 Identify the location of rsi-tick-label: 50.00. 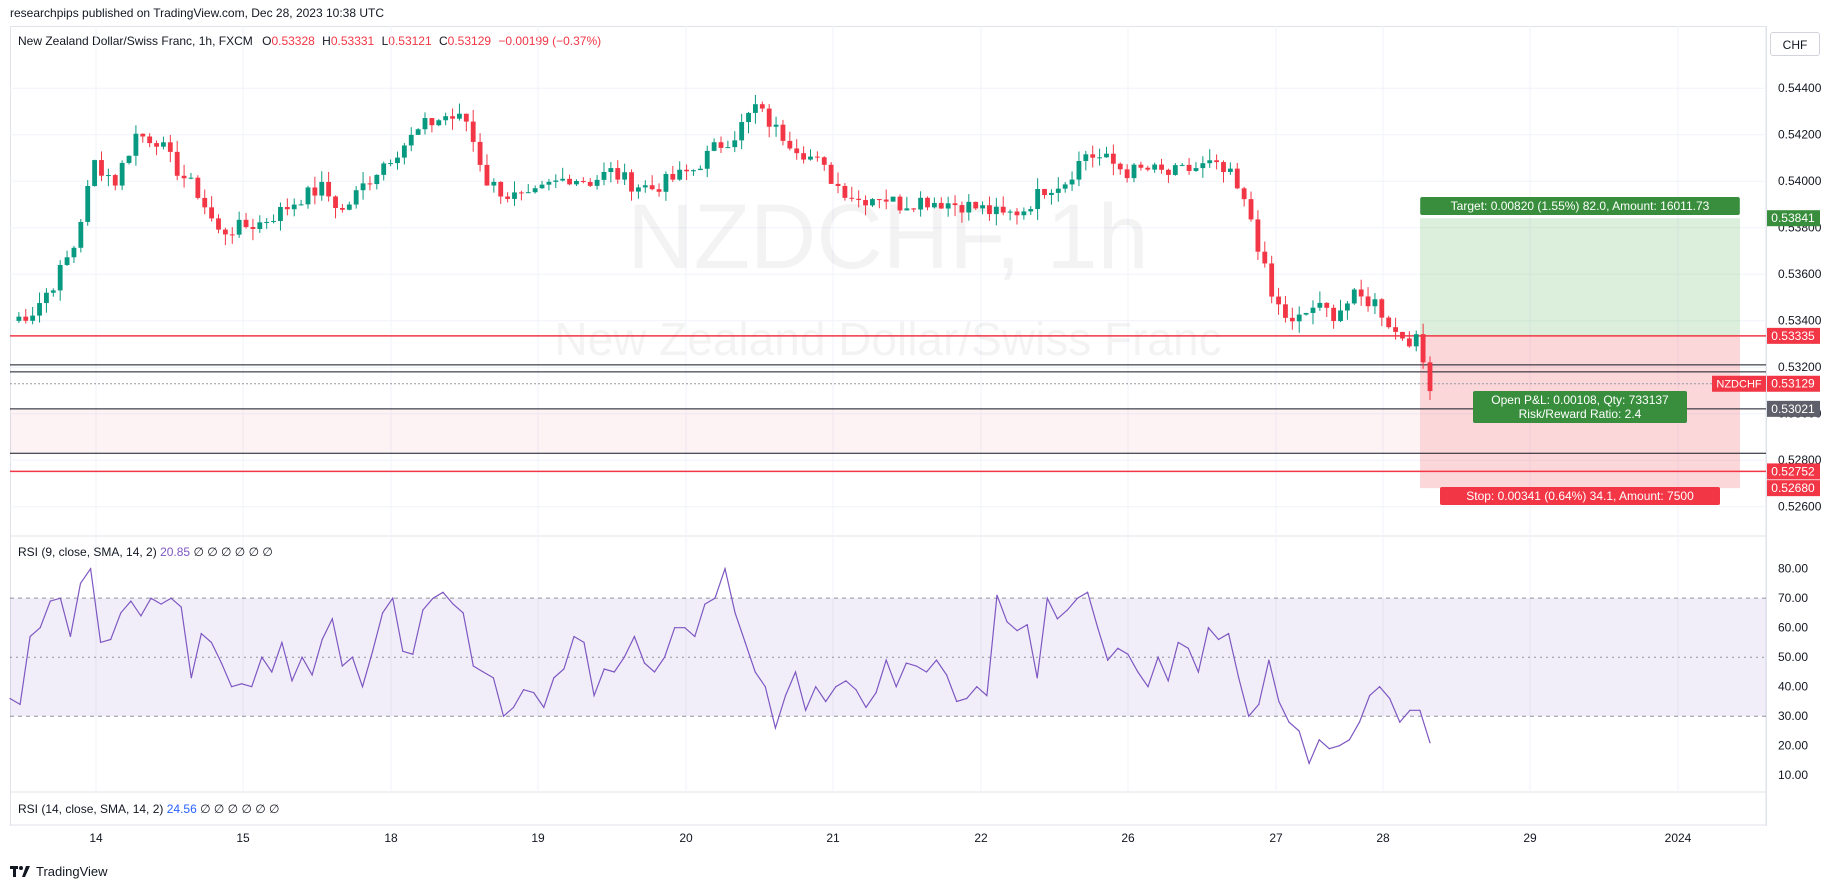
(1793, 657).